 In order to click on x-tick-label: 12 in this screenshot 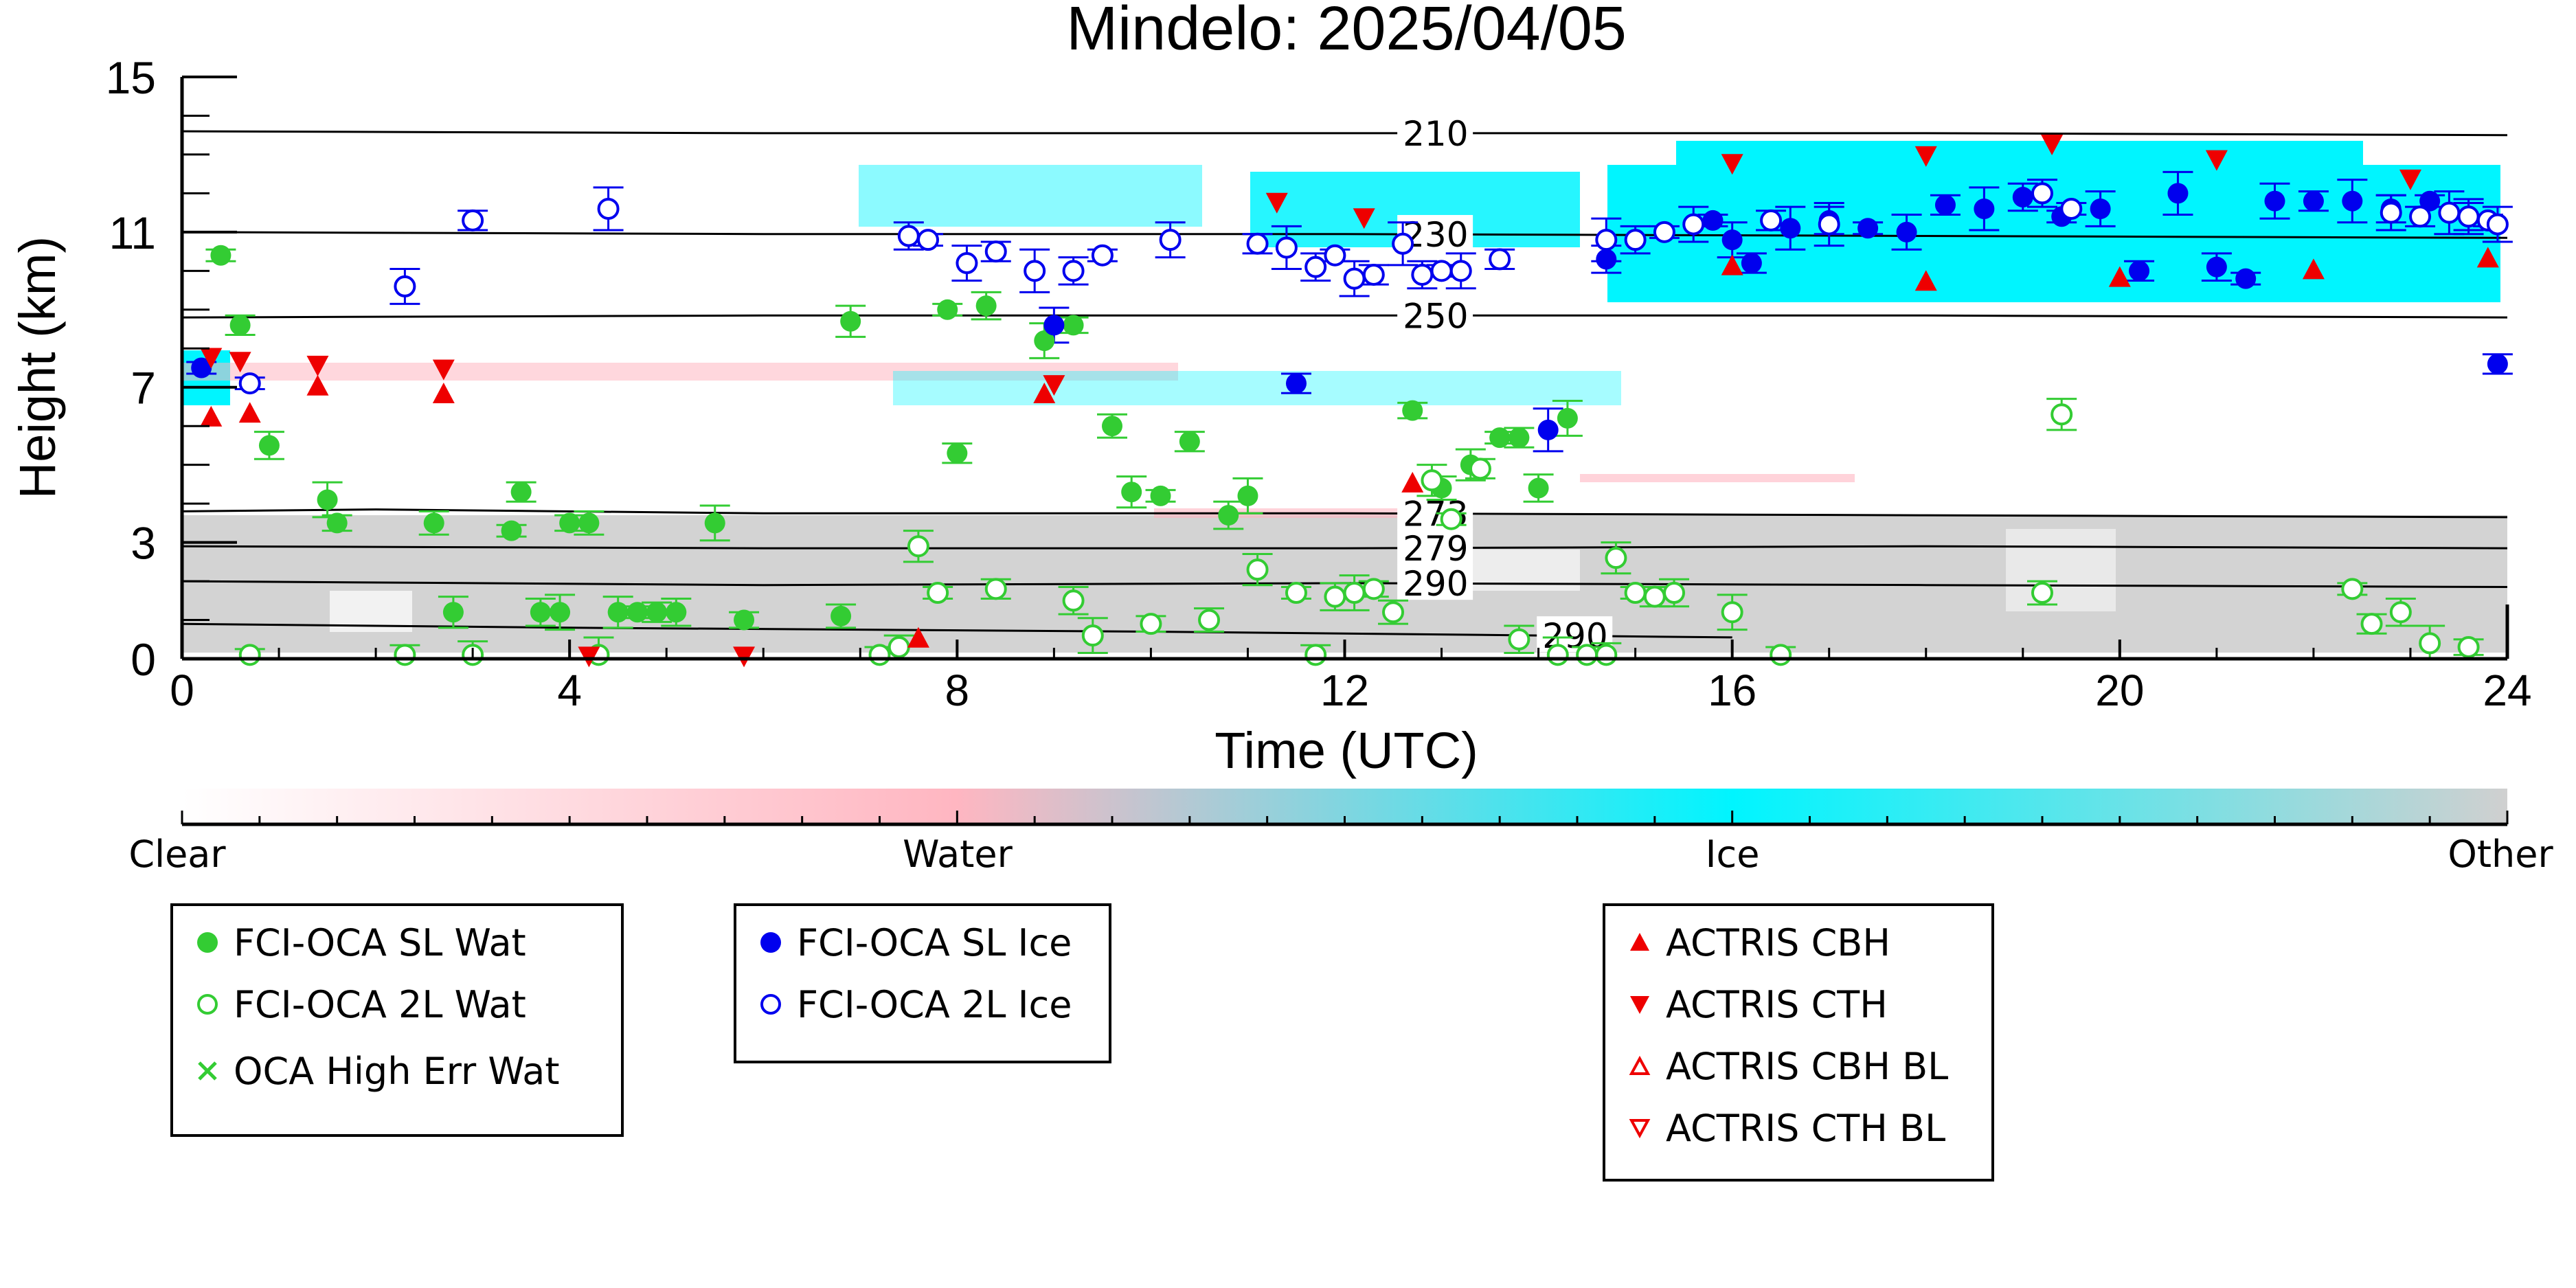, I will do `click(1344, 690)`.